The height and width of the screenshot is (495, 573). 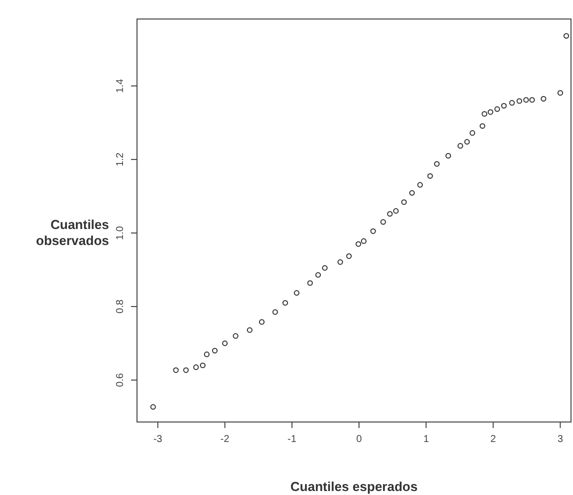 What do you see at coordinates (120, 85) in the screenshot?
I see `y-tick-label: 1.4` at bounding box center [120, 85].